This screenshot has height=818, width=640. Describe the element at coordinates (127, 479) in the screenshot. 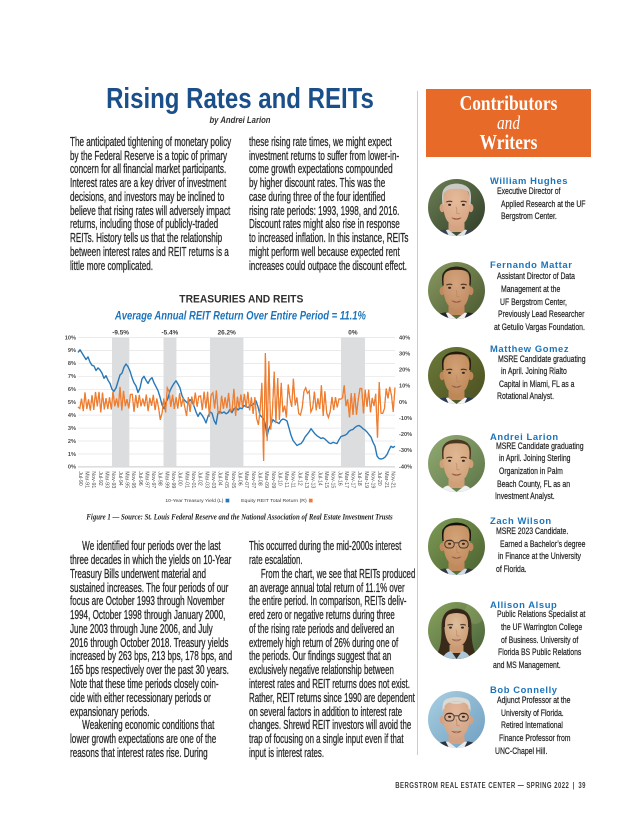

I see `svg-text: Mar-95` at that location.